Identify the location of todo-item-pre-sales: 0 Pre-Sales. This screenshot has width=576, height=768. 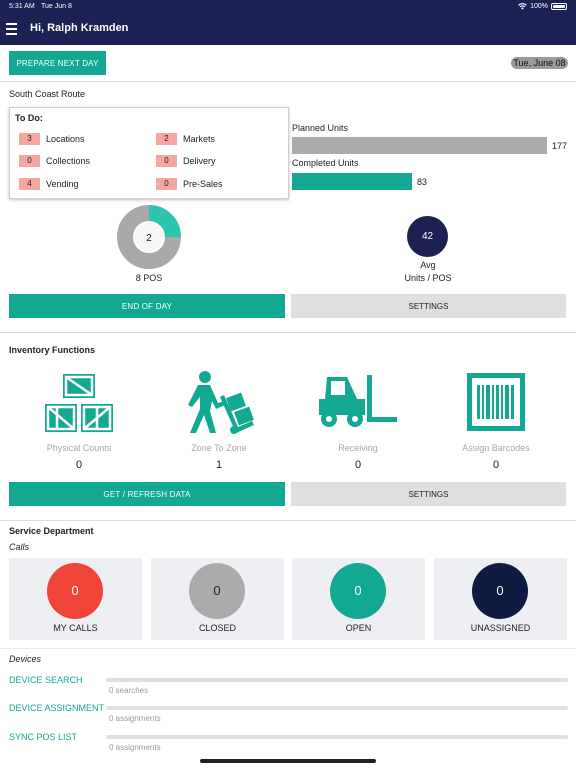
(189, 184).